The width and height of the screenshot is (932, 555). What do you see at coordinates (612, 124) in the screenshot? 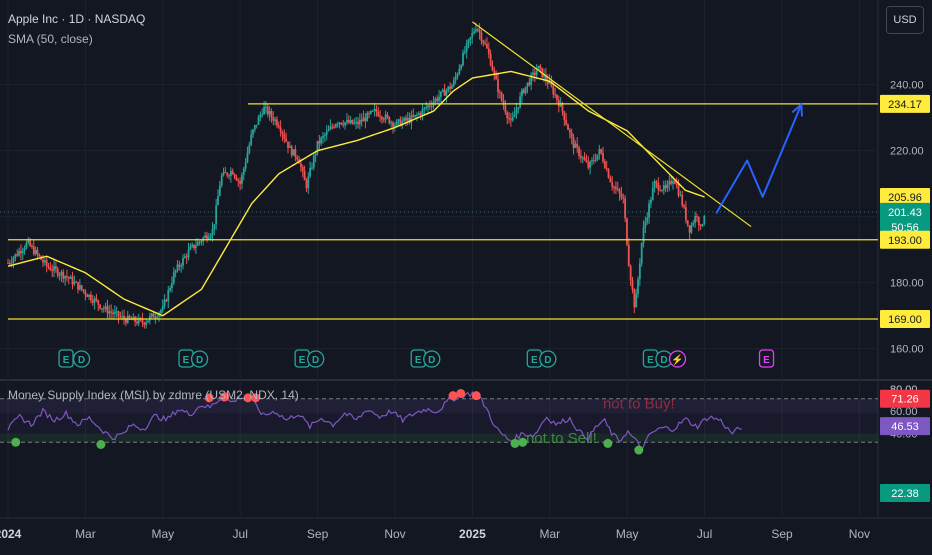
I see `descending-trendline` at bounding box center [612, 124].